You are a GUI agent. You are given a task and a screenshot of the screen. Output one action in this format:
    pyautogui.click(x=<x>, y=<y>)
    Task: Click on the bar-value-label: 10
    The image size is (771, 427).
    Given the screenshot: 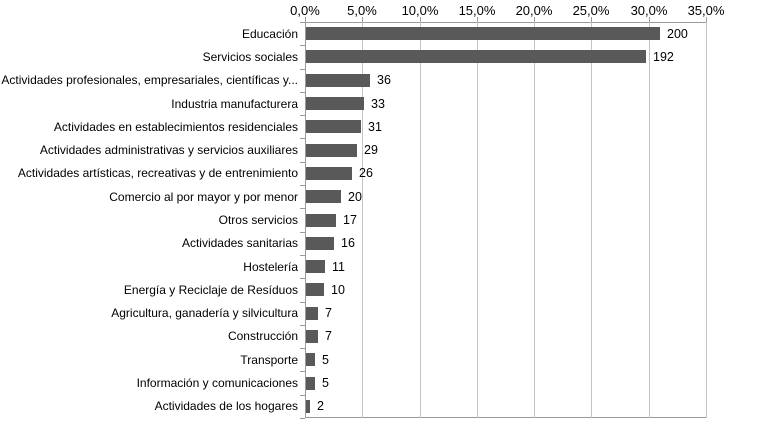 What is the action you would take?
    pyautogui.click(x=338, y=289)
    